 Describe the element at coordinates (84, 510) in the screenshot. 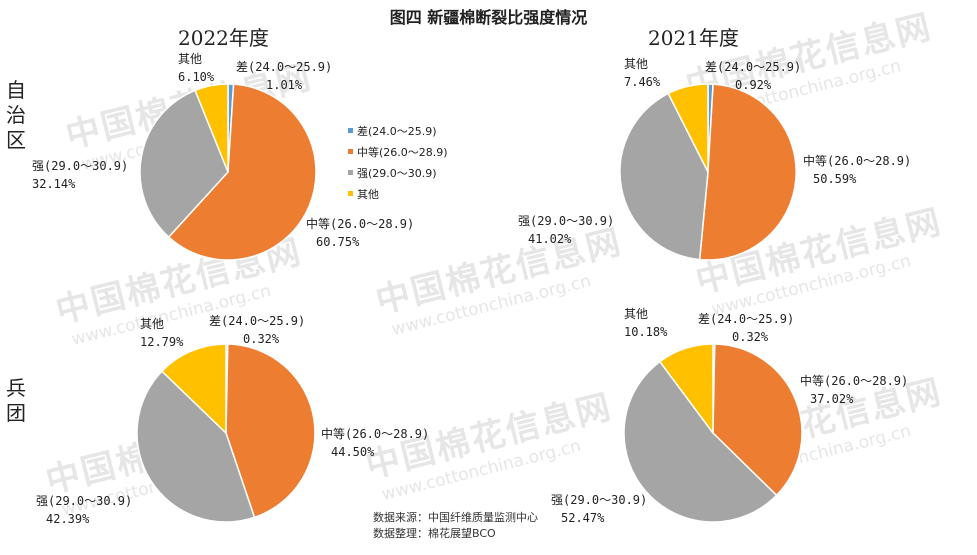

I see `pie3-label-strong: 强(29.0～30.9) 42.39%` at that location.